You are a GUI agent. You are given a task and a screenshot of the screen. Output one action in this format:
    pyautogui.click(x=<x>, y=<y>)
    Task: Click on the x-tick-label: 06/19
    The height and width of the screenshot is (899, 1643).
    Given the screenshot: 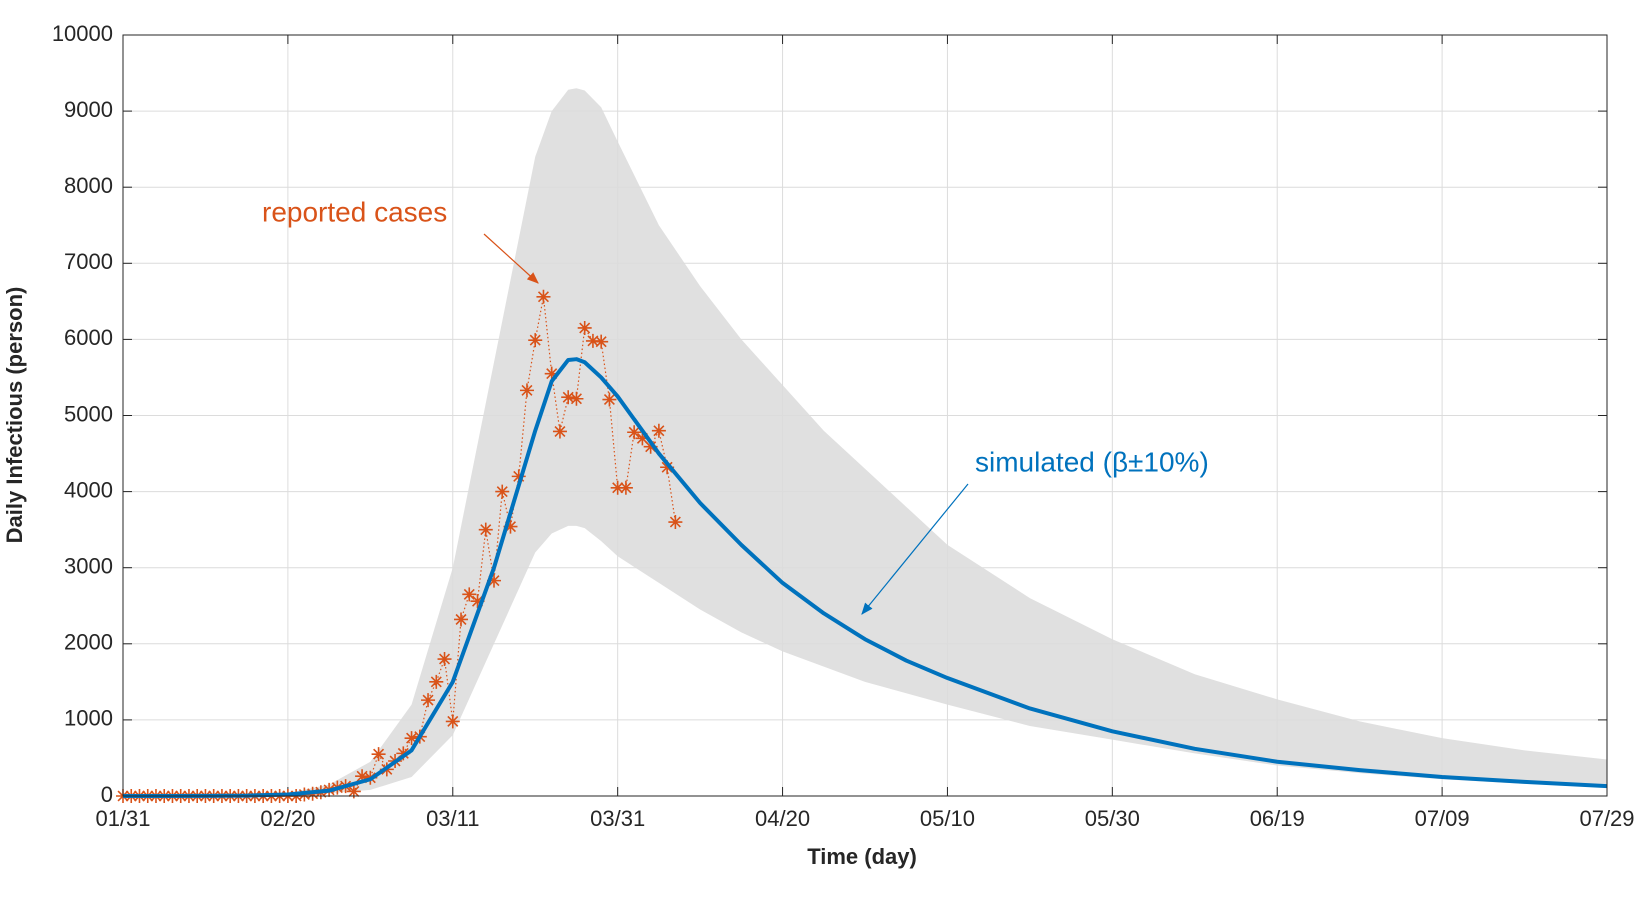 What is the action you would take?
    pyautogui.click(x=1277, y=818)
    